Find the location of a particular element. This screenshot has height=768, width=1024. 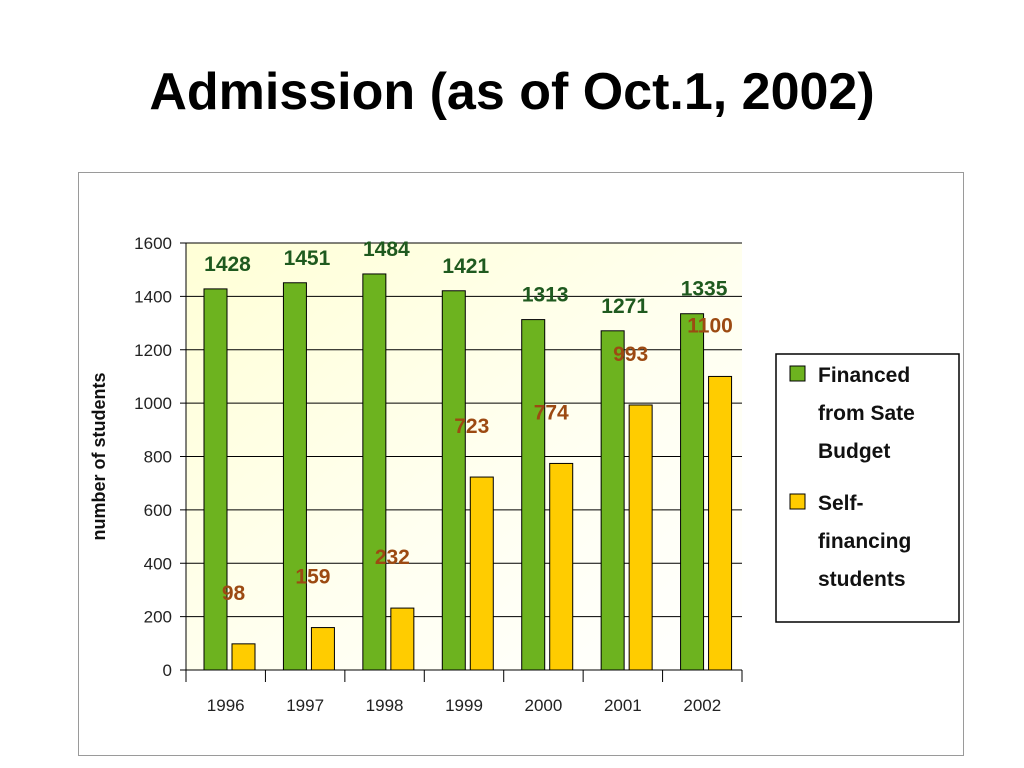

data-label-self-financing-2001: 993 is located at coordinates (630, 354).